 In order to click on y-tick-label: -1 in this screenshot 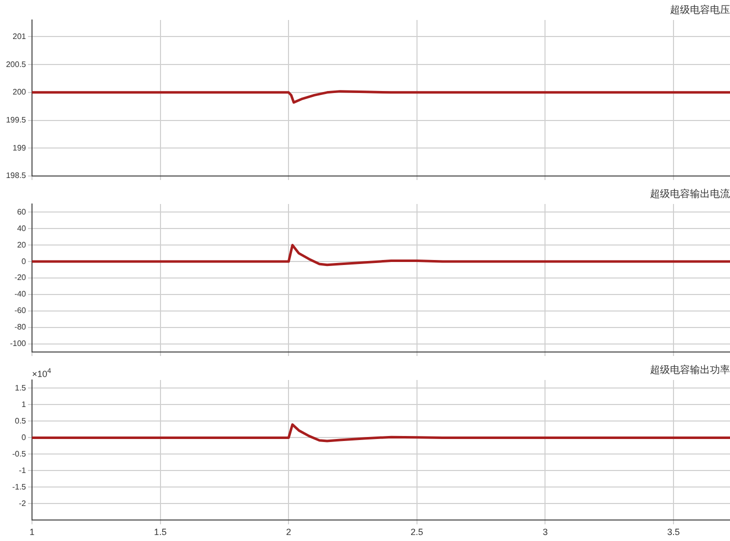, I will do `click(22, 470)`.